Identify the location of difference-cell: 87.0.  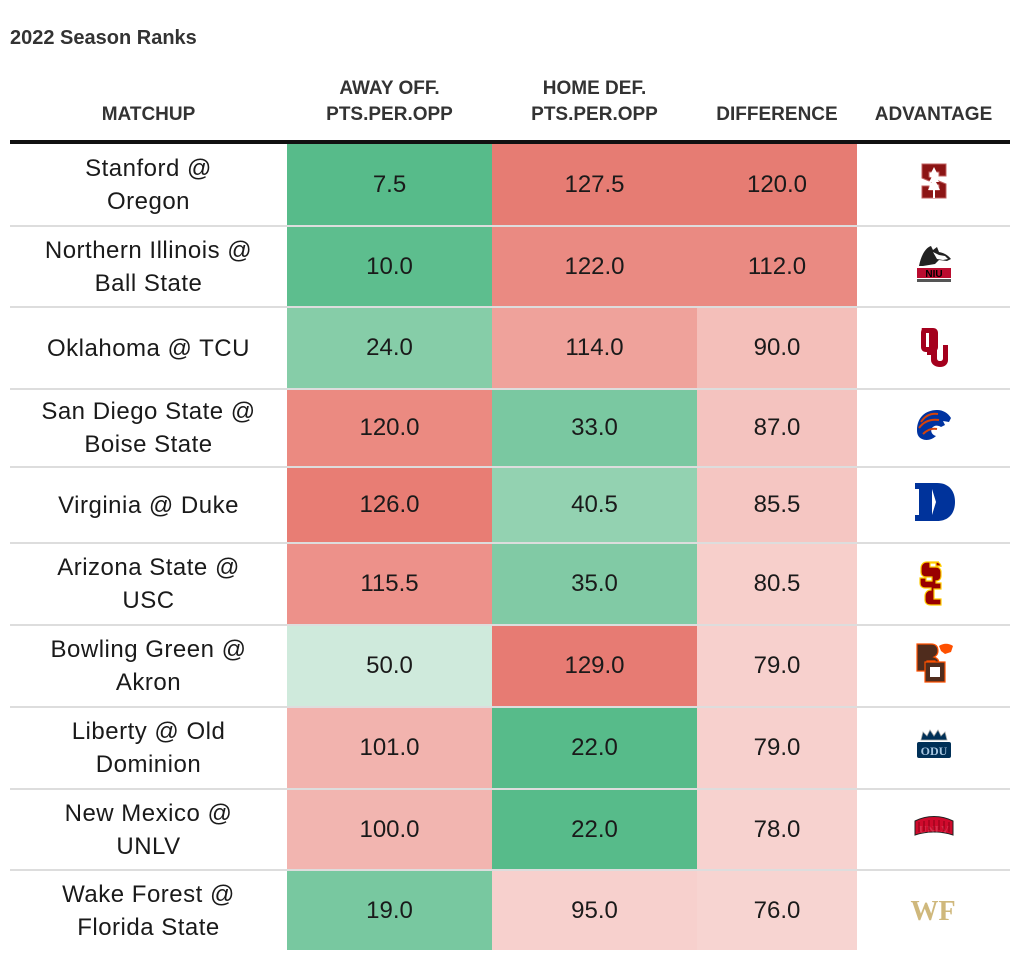
(777, 428).